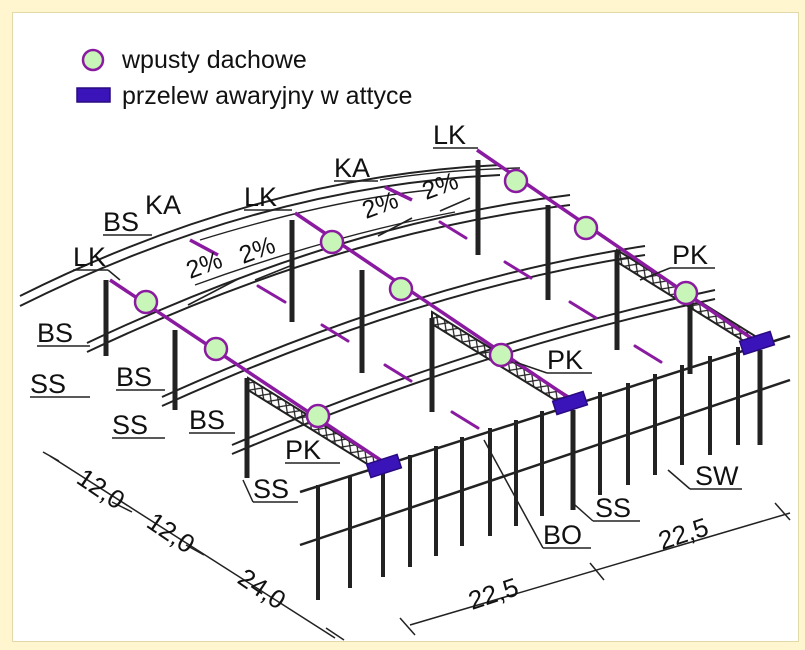  Describe the element at coordinates (171, 532) in the screenshot. I see `dim-12-second: 12,0` at that location.